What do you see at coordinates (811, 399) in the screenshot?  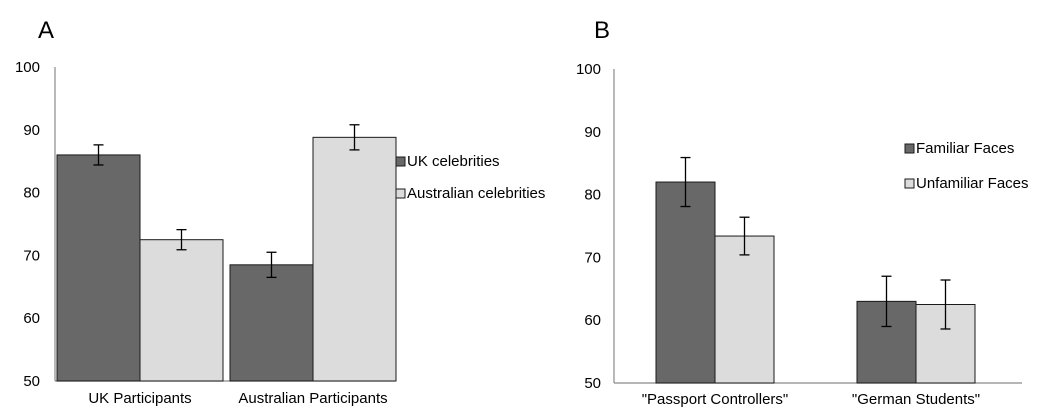 I see `panel-b-category-labels: "Passport Controllers" "German Students"` at bounding box center [811, 399].